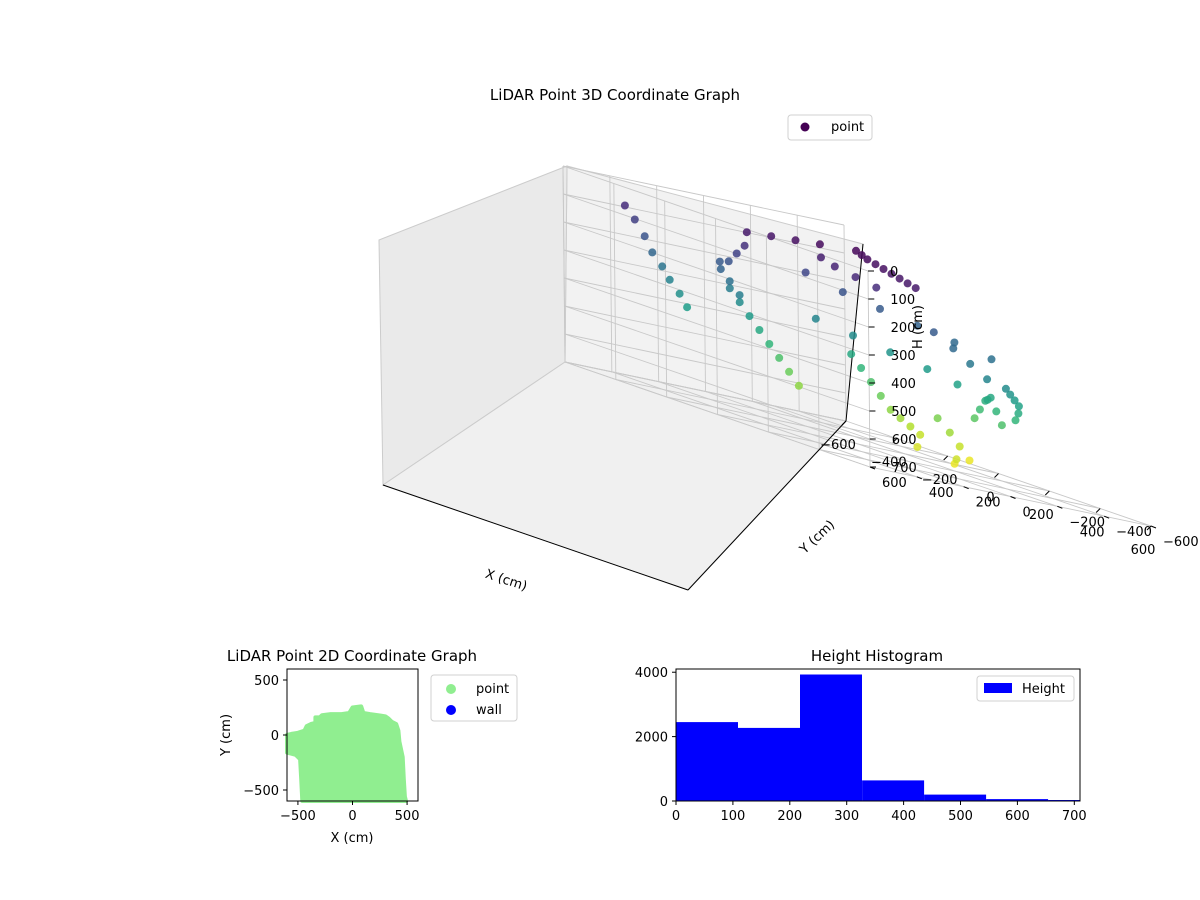 Image resolution: width=1200 pixels, height=900 pixels. Describe the element at coordinates (904, 468) in the screenshot. I see `z-tick-label: 700` at that location.